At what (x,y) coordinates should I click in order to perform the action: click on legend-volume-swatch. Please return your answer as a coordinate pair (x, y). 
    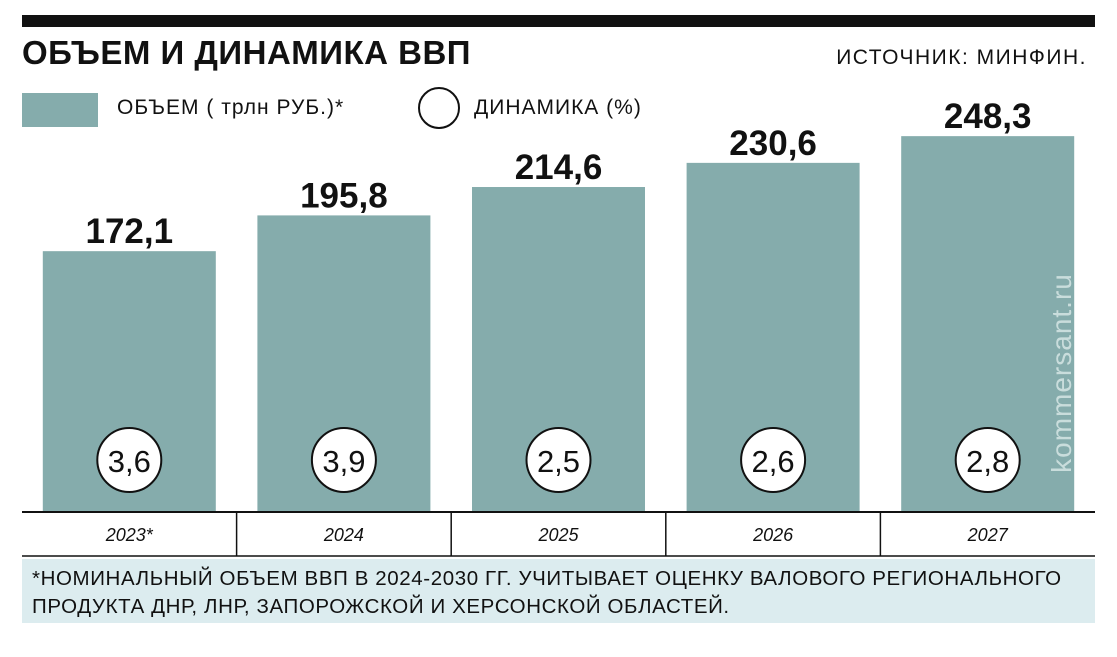
    Looking at the image, I should click on (60, 110).